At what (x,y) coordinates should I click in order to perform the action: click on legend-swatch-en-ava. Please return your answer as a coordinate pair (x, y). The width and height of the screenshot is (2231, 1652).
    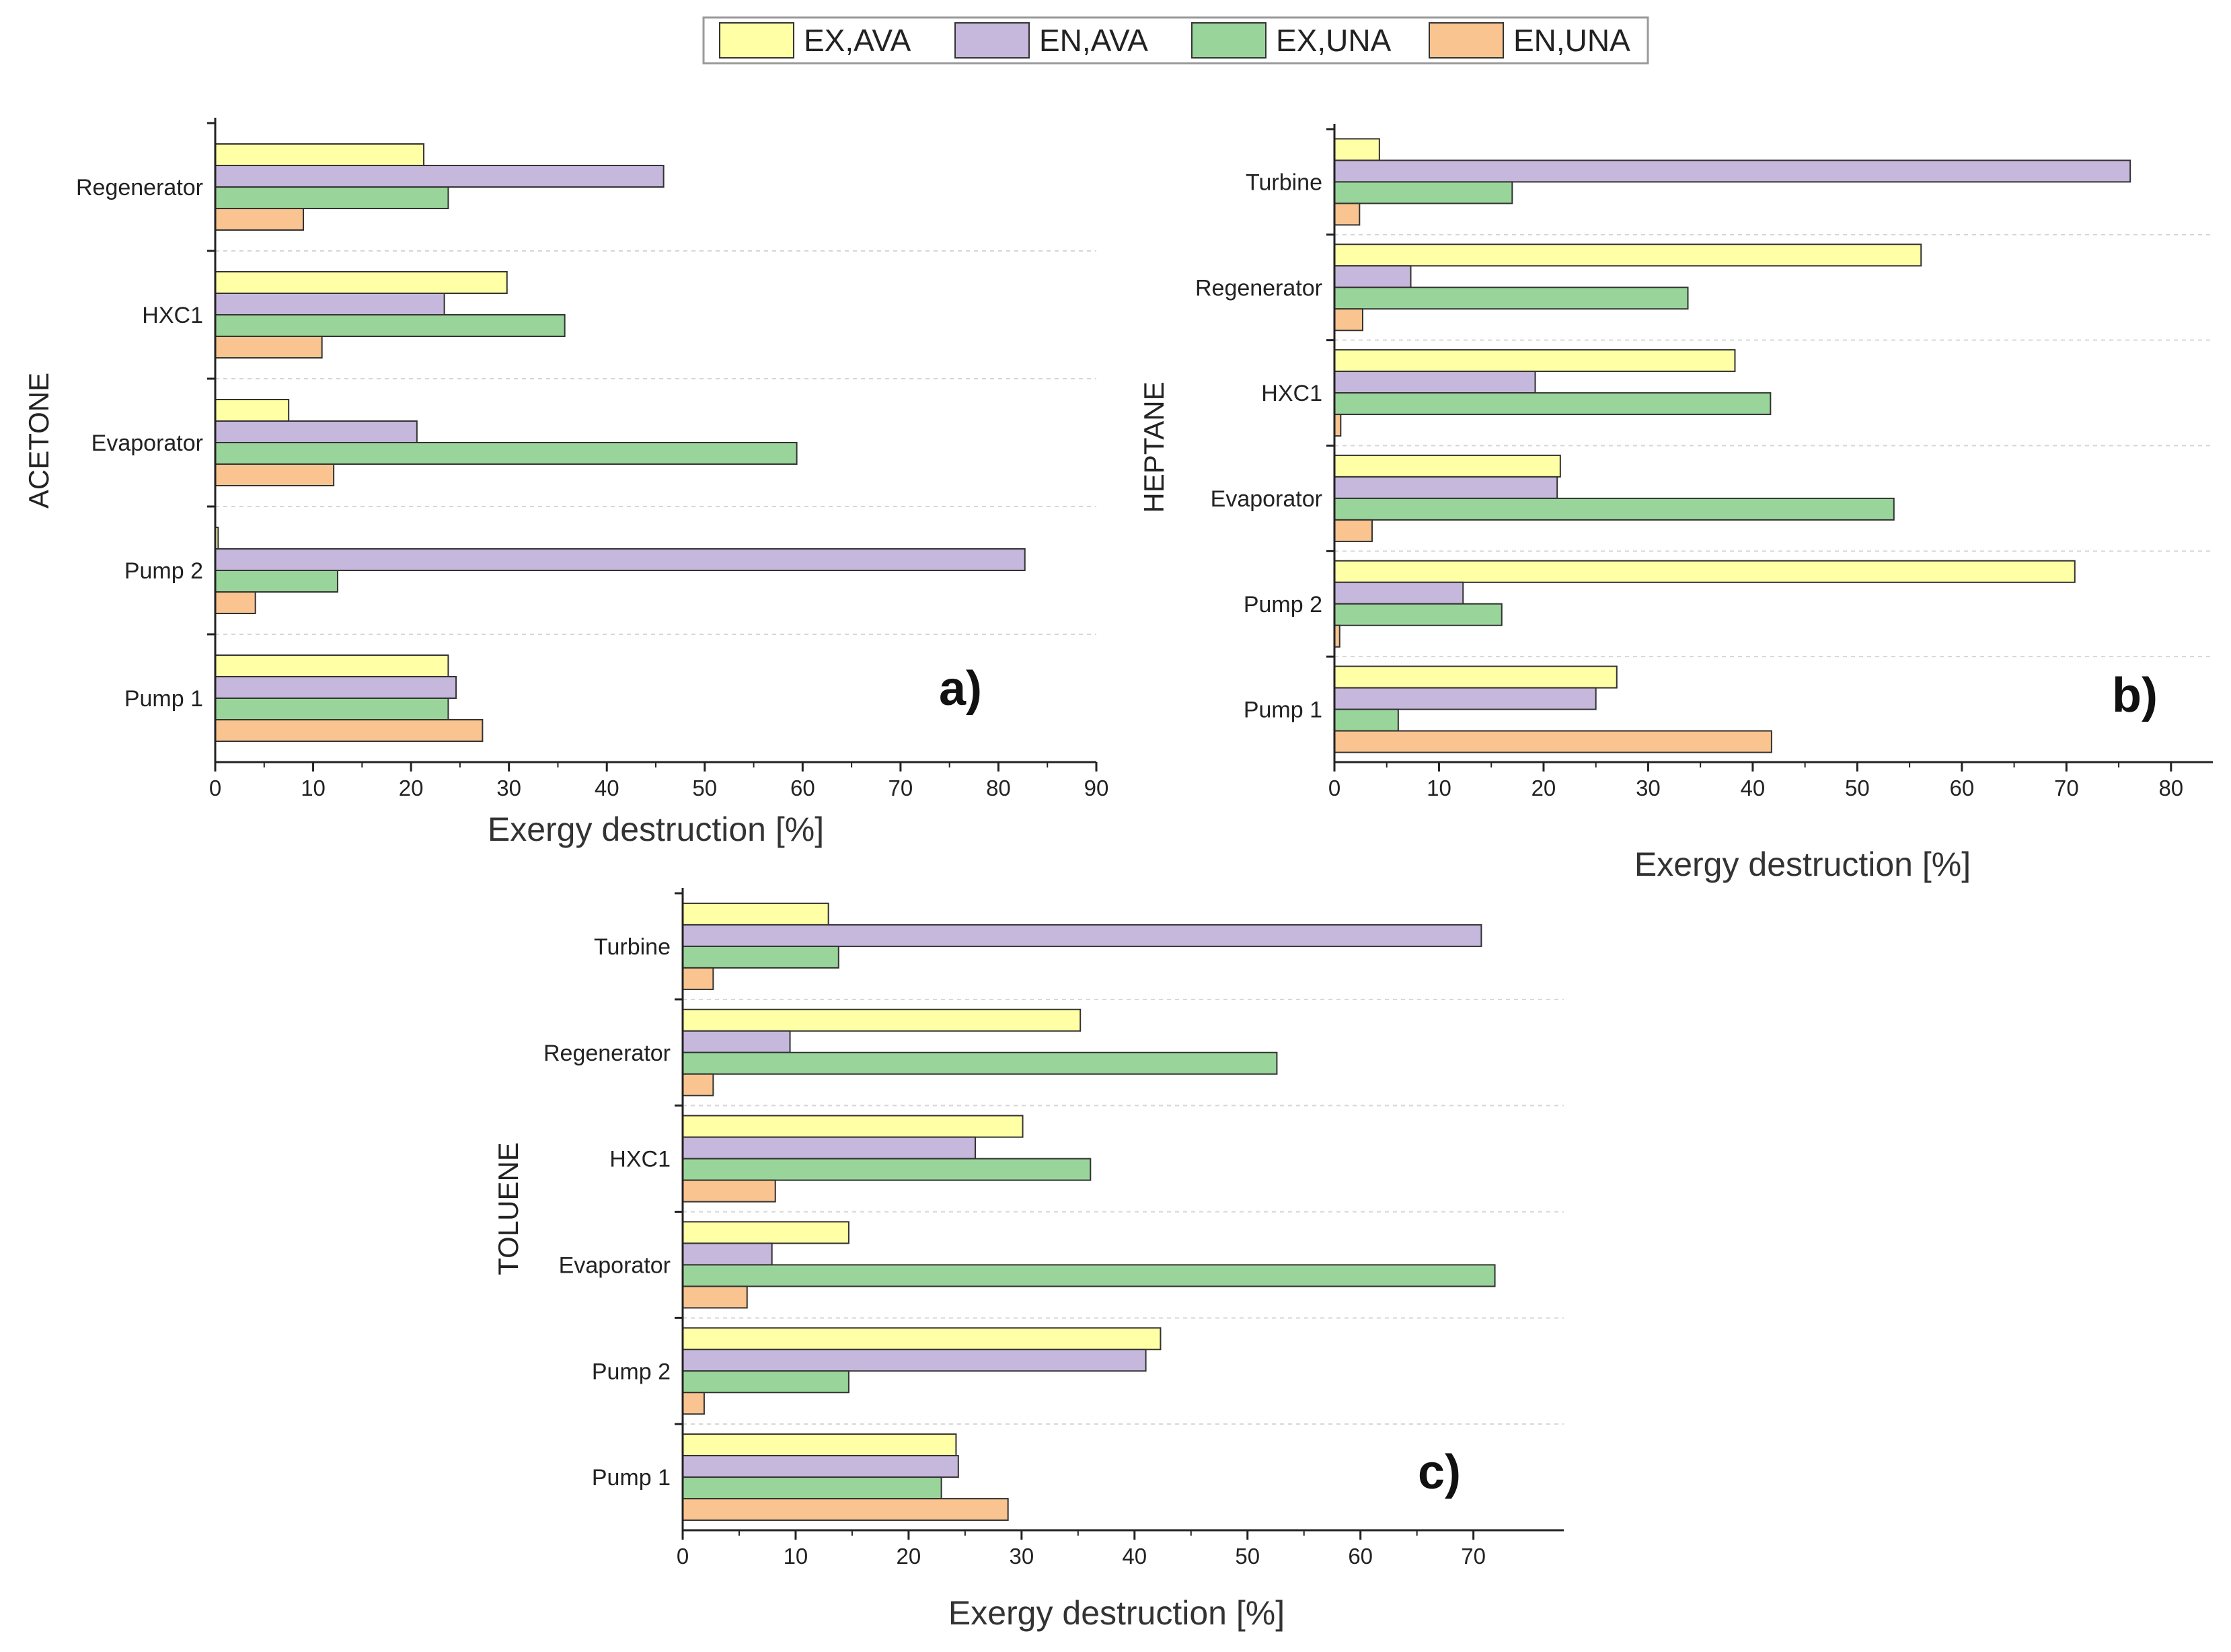
    Looking at the image, I should click on (992, 40).